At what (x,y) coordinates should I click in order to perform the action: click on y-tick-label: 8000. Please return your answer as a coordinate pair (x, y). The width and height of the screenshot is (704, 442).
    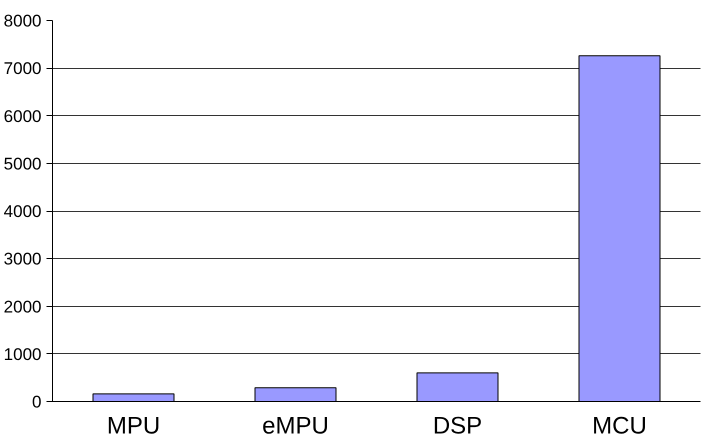
    Looking at the image, I should click on (23, 21).